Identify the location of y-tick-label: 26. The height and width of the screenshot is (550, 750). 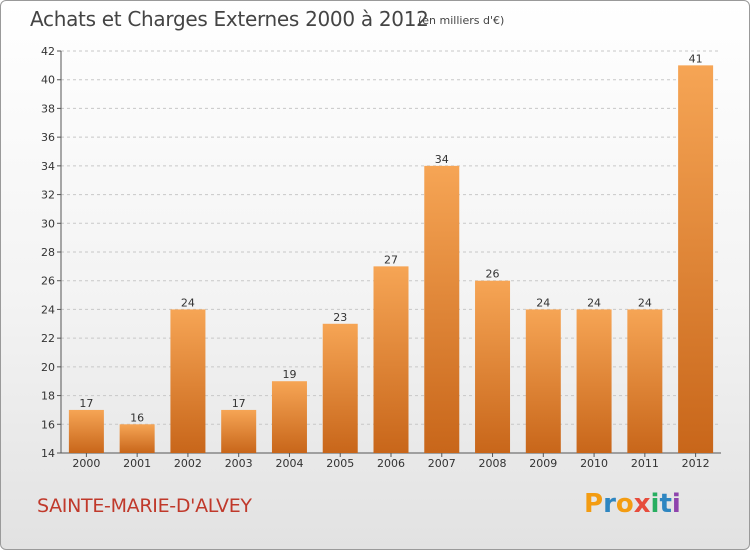
(48, 281).